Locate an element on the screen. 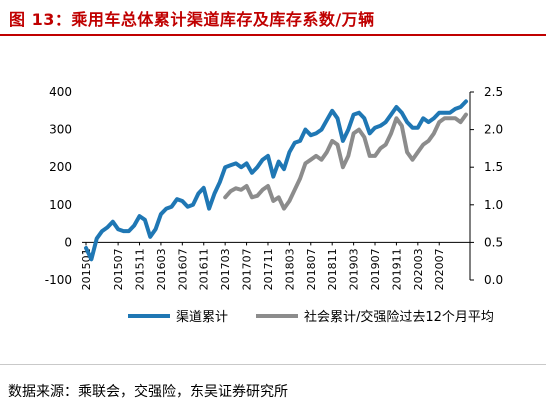 This screenshot has width=546, height=411. bottom-rule is located at coordinates (273, 364).